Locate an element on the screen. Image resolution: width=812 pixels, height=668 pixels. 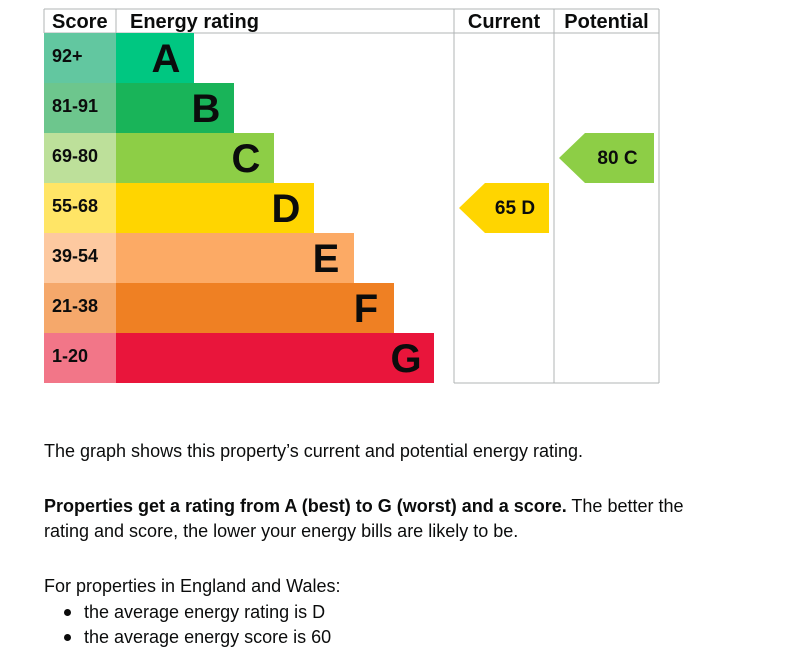
rating-letter-e: E is located at coordinates (326, 259).